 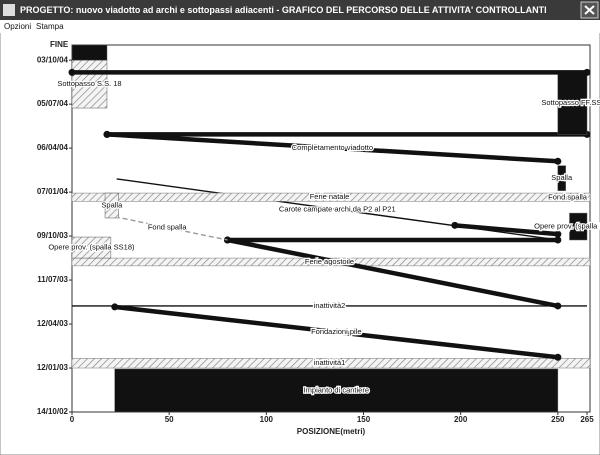 I want to click on activity-label: Sottopasso S.S. 18, so click(x=89, y=83).